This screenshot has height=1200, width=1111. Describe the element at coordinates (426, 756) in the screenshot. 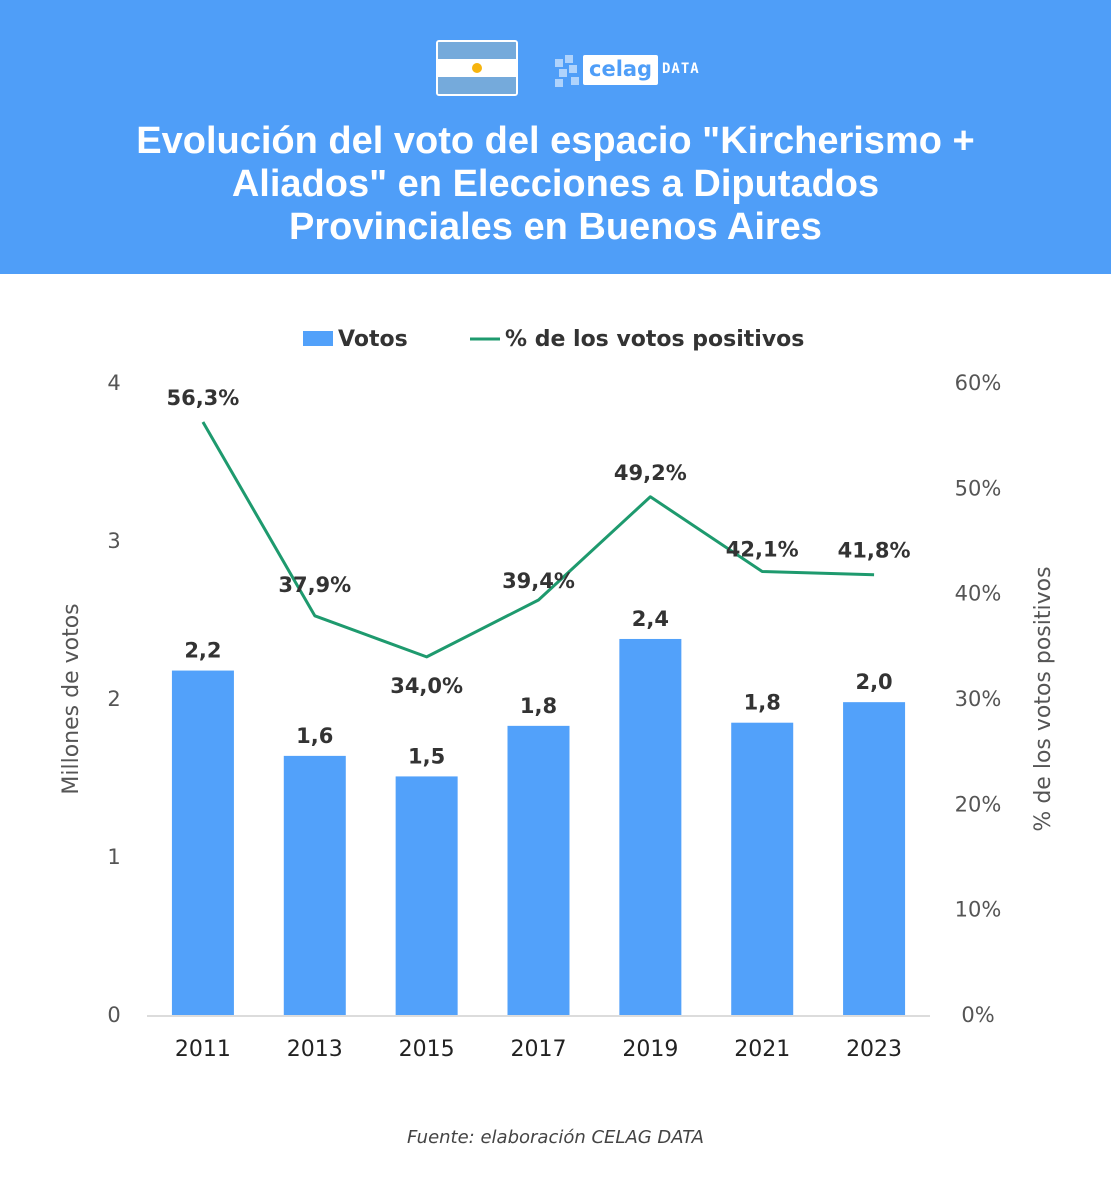

I see `bar-data-label: 1,5` at that location.